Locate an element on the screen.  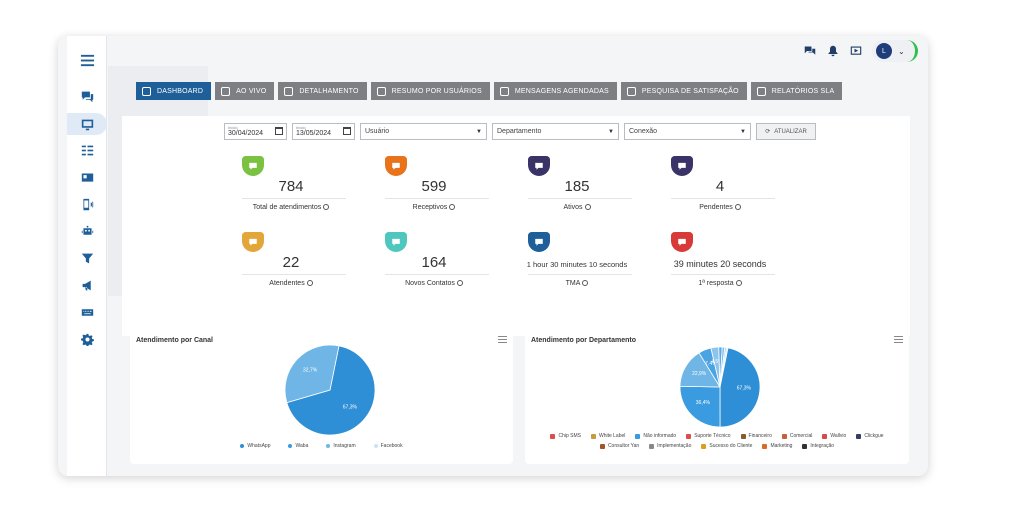
legend-label: White Label is located at coordinates (612, 436).